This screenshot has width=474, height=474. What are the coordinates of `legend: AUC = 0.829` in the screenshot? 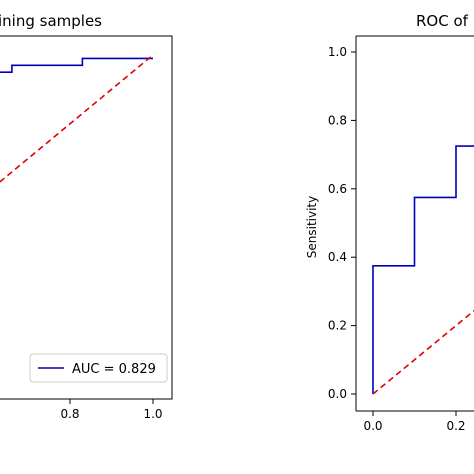 It's located at (98, 368).